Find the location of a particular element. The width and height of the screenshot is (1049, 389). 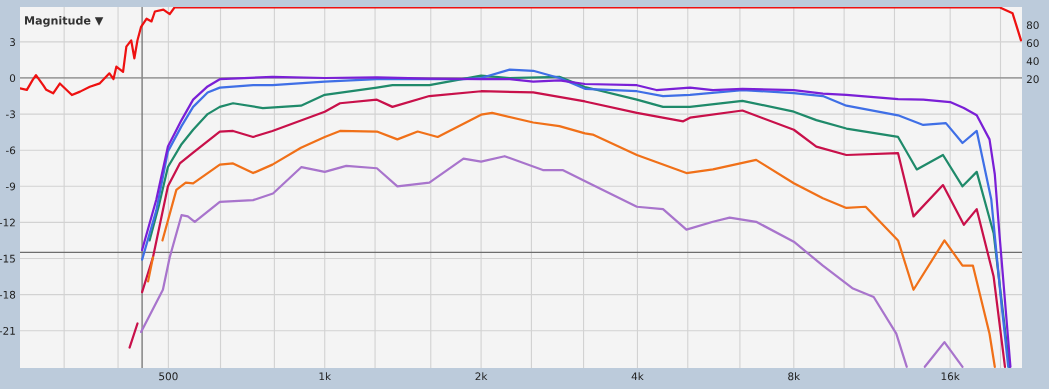

y-tick-label: 3 is located at coordinates (12, 42).